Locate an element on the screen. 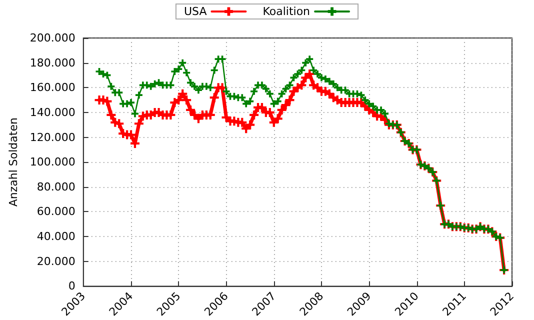 The image size is (534, 320). y-tick-label: 200.000 is located at coordinates (53, 38).